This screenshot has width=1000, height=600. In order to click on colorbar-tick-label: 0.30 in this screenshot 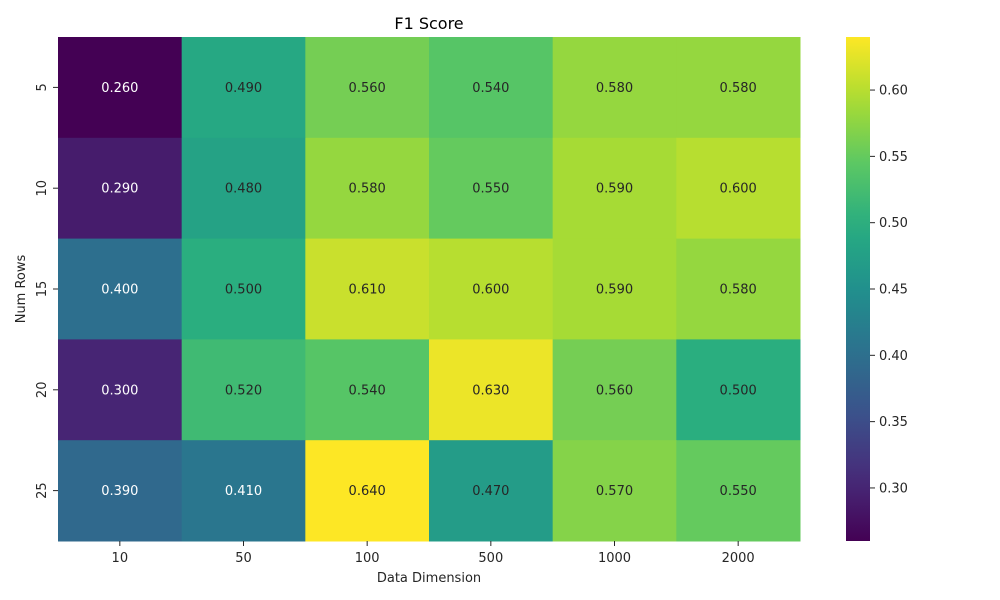, I will do `click(893, 488)`.